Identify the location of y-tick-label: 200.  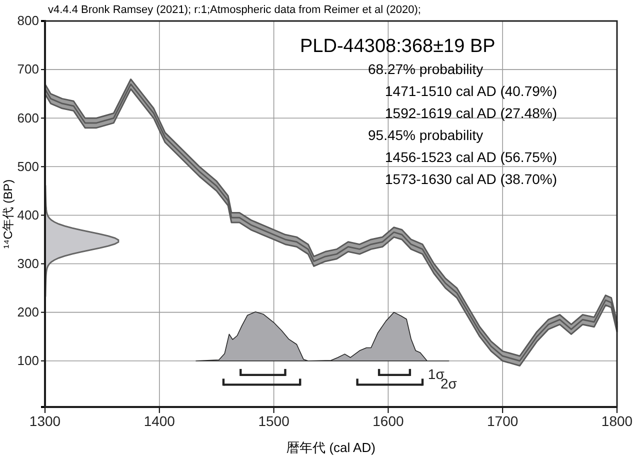
(28, 312).